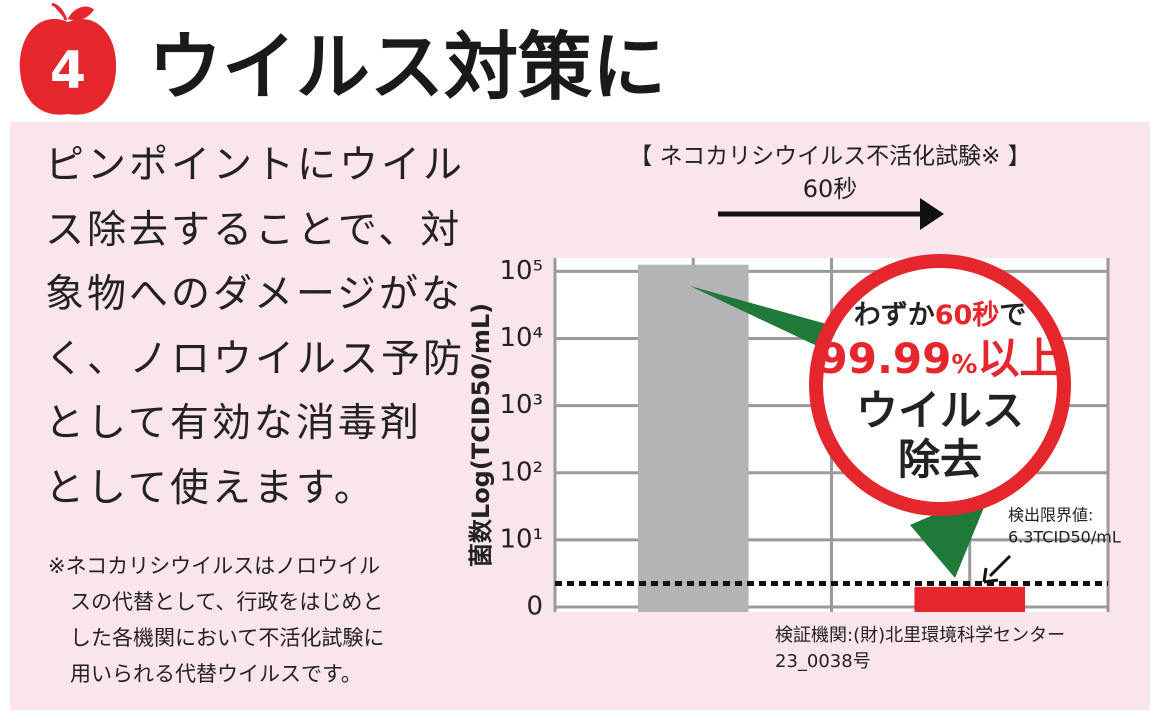 Image resolution: width=1161 pixels, height=718 pixels. Describe the element at coordinates (214, 566) in the screenshot. I see `note-line: ※ネコカリシウイルスはノロウイル` at that location.